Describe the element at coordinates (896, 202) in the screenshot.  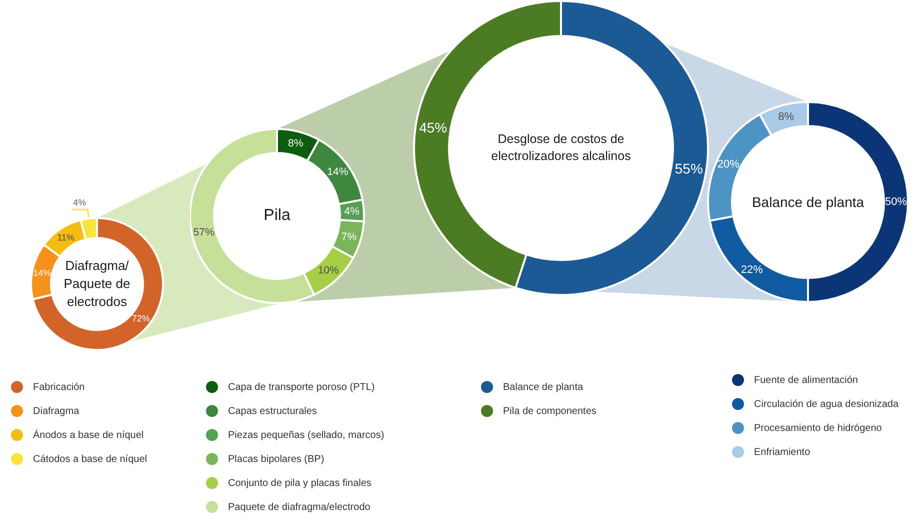
I see `data-label: 50%` at that location.